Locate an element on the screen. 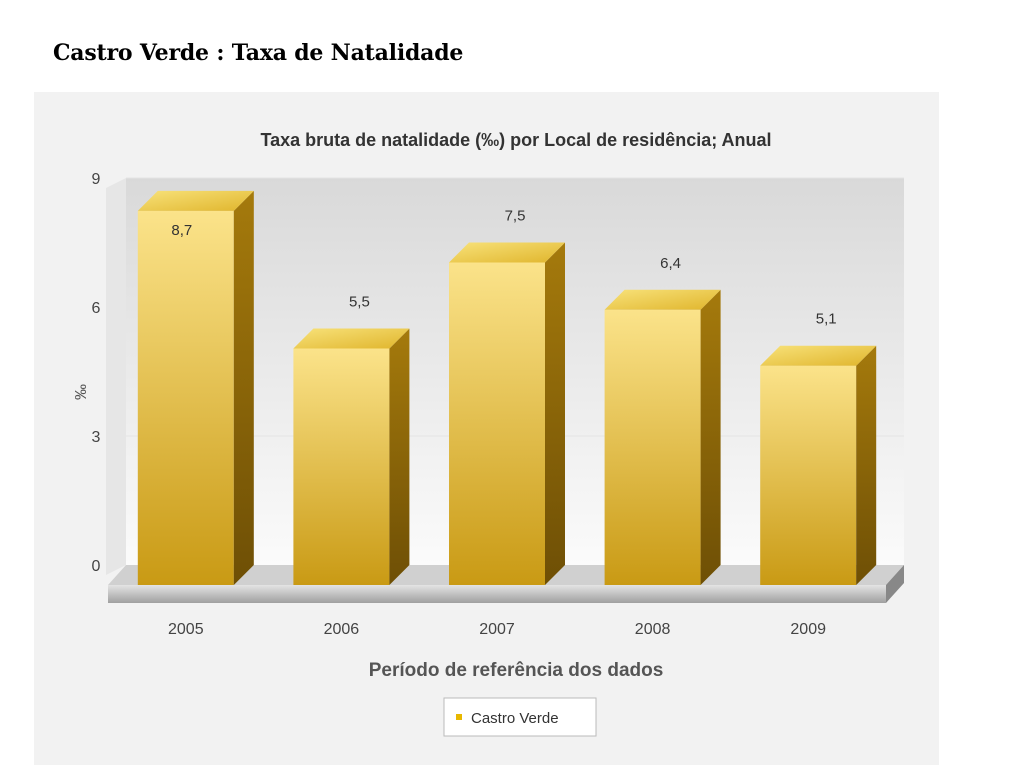  bar-value-label: 5,5 is located at coordinates (359, 302).